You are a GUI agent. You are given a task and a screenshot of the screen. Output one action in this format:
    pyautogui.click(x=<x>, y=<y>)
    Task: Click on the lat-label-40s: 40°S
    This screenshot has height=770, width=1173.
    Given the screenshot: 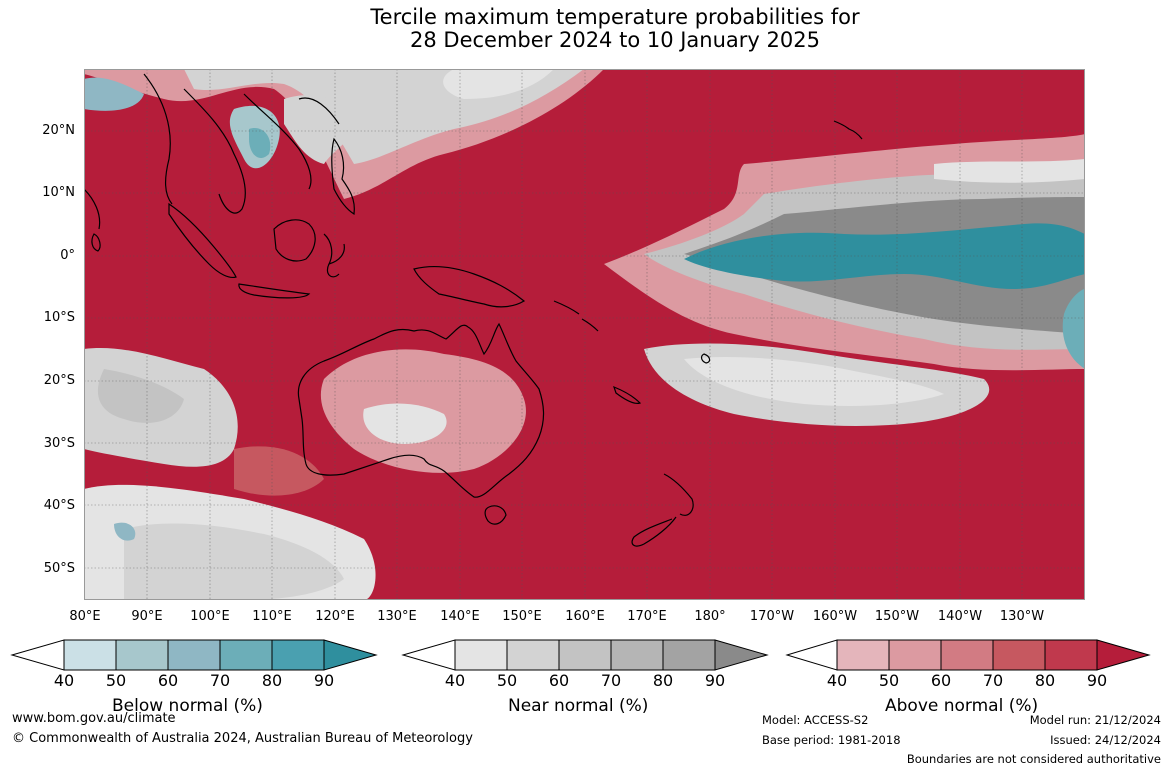 What is the action you would take?
    pyautogui.click(x=59, y=505)
    